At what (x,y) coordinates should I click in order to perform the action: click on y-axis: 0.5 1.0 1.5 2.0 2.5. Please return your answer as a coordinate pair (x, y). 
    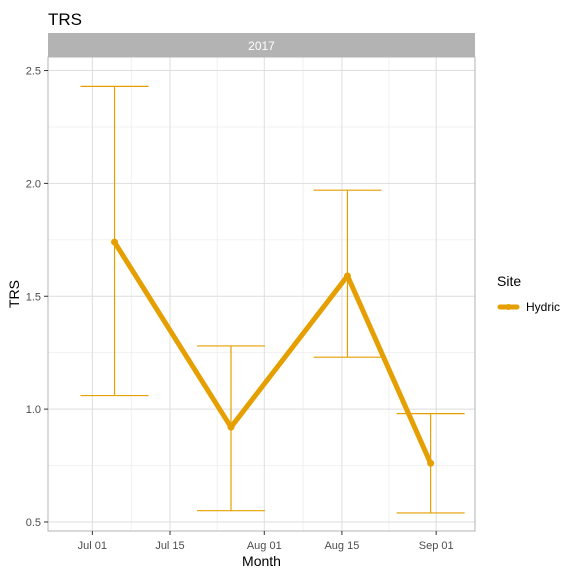
    Looking at the image, I should click on (37, 297).